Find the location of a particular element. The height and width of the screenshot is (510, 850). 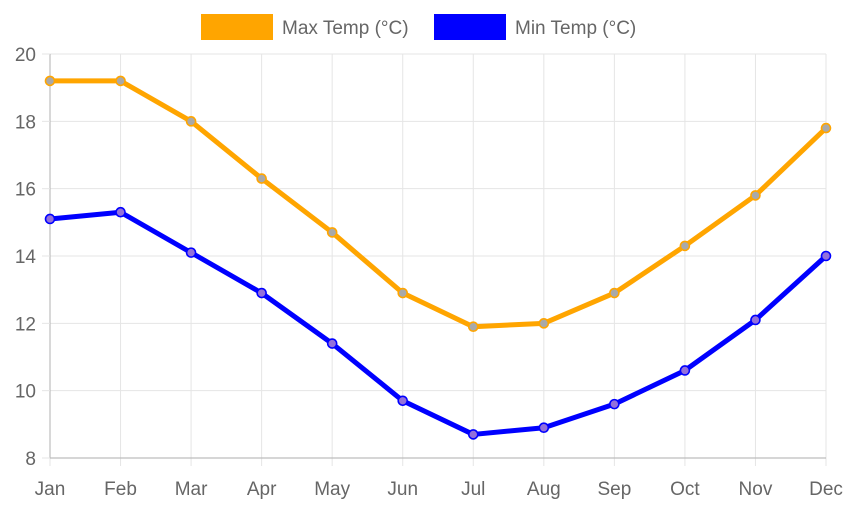

x-tick-label: Oct is located at coordinates (685, 489).